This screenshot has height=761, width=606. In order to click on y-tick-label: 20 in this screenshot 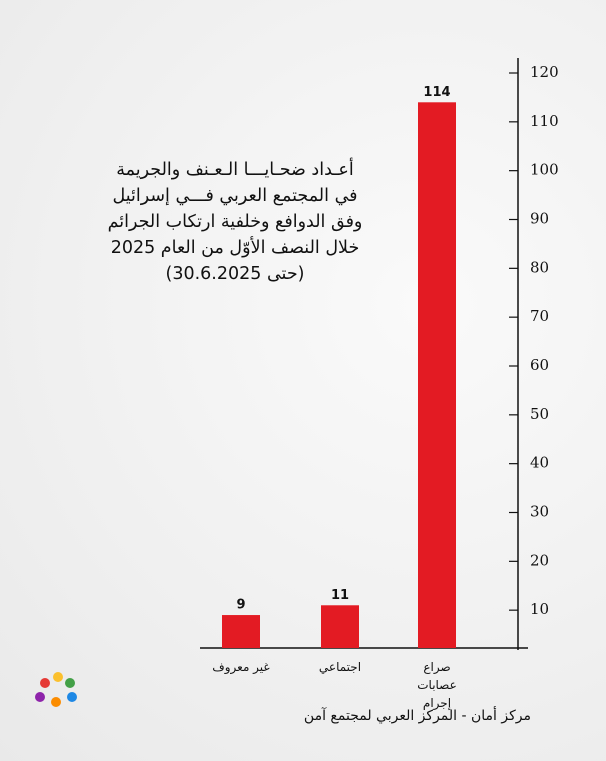, I will do `click(539, 560)`.